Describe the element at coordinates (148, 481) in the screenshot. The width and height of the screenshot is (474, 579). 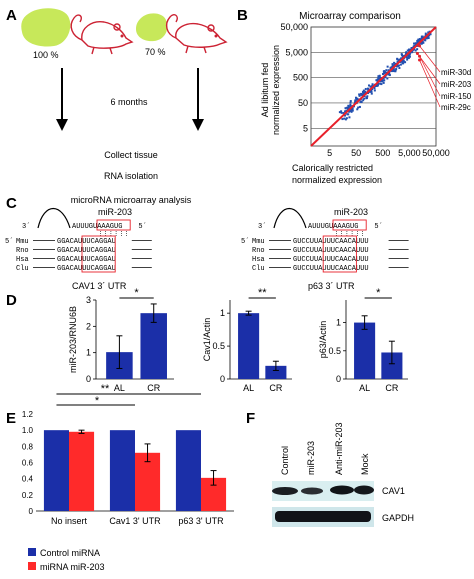
I see `bar-mir203` at that location.